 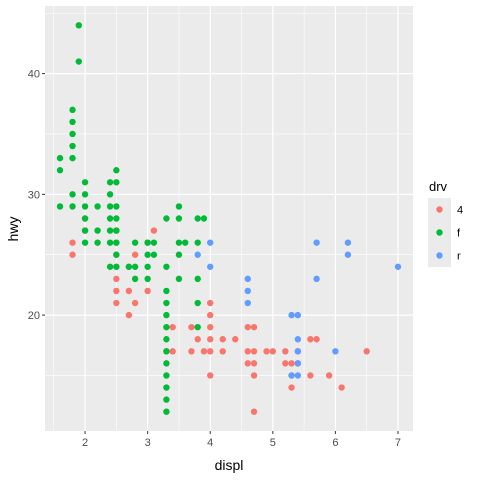 I want to click on y-axis-title: hwy, so click(x=13, y=229).